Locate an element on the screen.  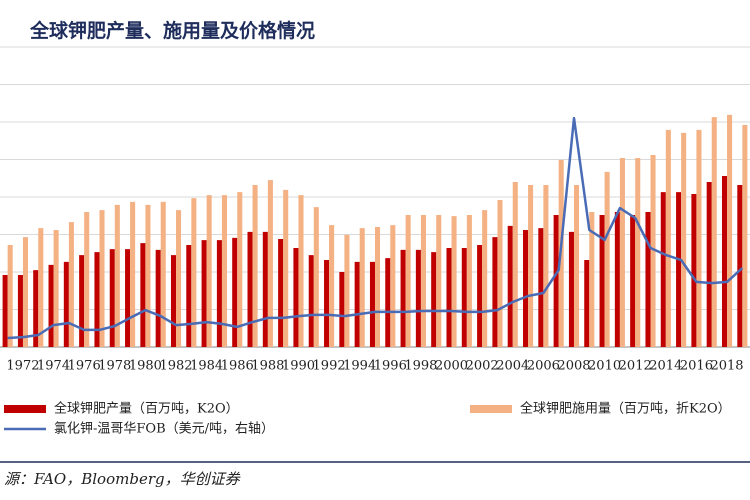
x-tick-label: 1984 is located at coordinates (206, 366).